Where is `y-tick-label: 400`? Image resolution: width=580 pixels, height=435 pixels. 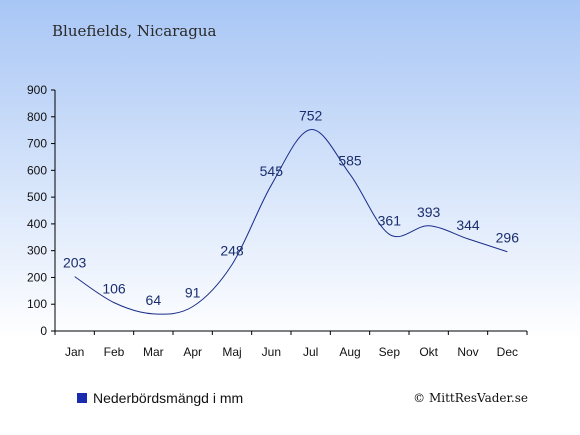 y-tick-label: 400 is located at coordinates (37, 224).